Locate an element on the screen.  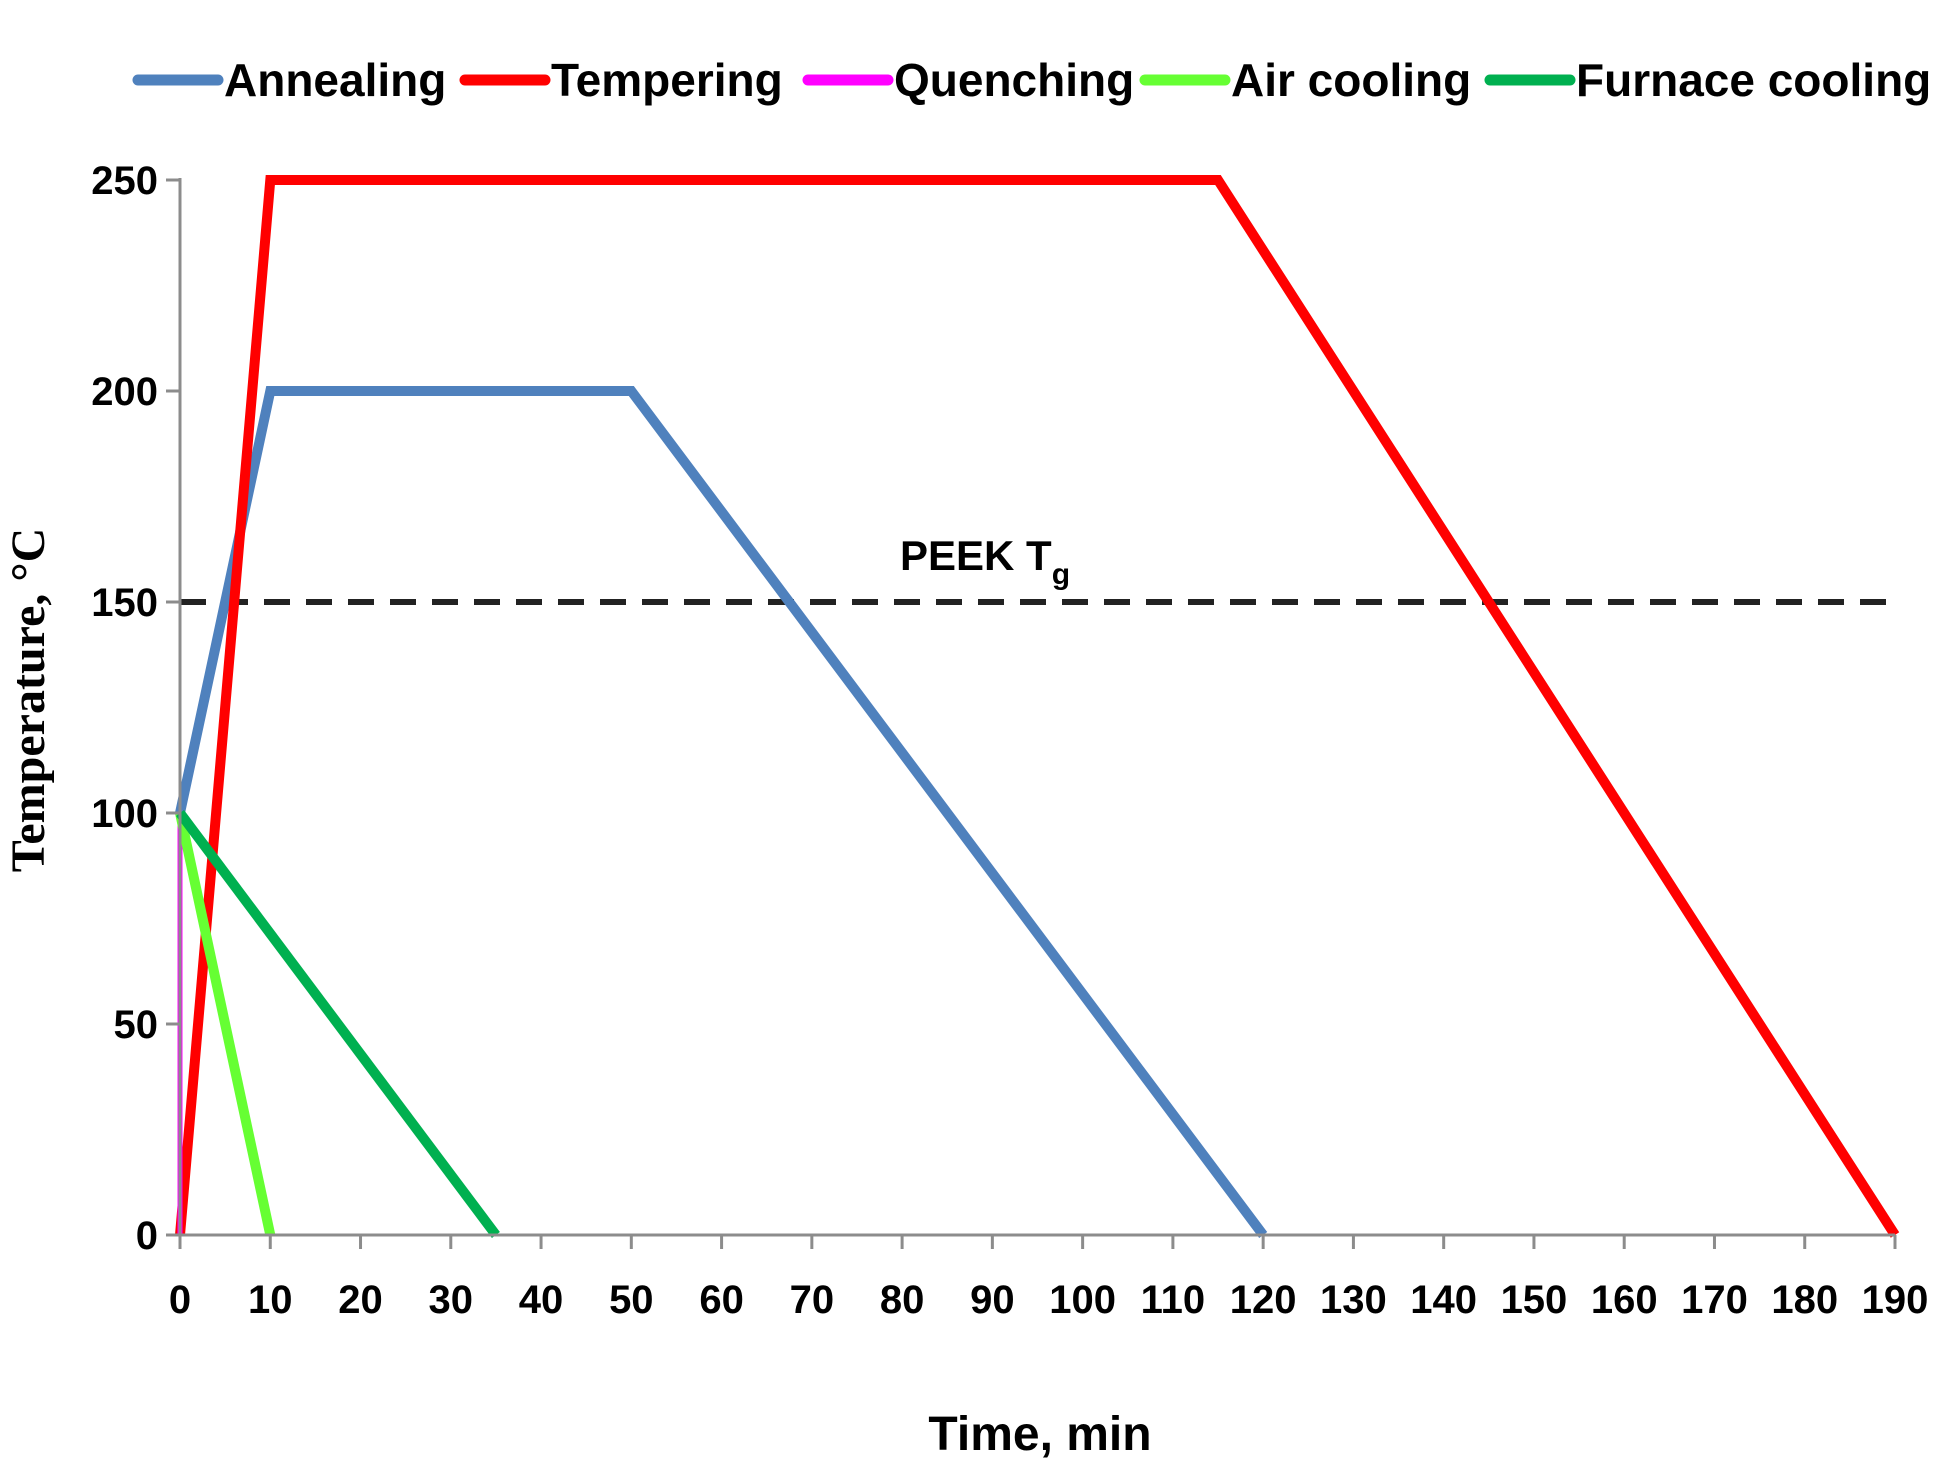
x-tick-label: 30 is located at coordinates (451, 1300).